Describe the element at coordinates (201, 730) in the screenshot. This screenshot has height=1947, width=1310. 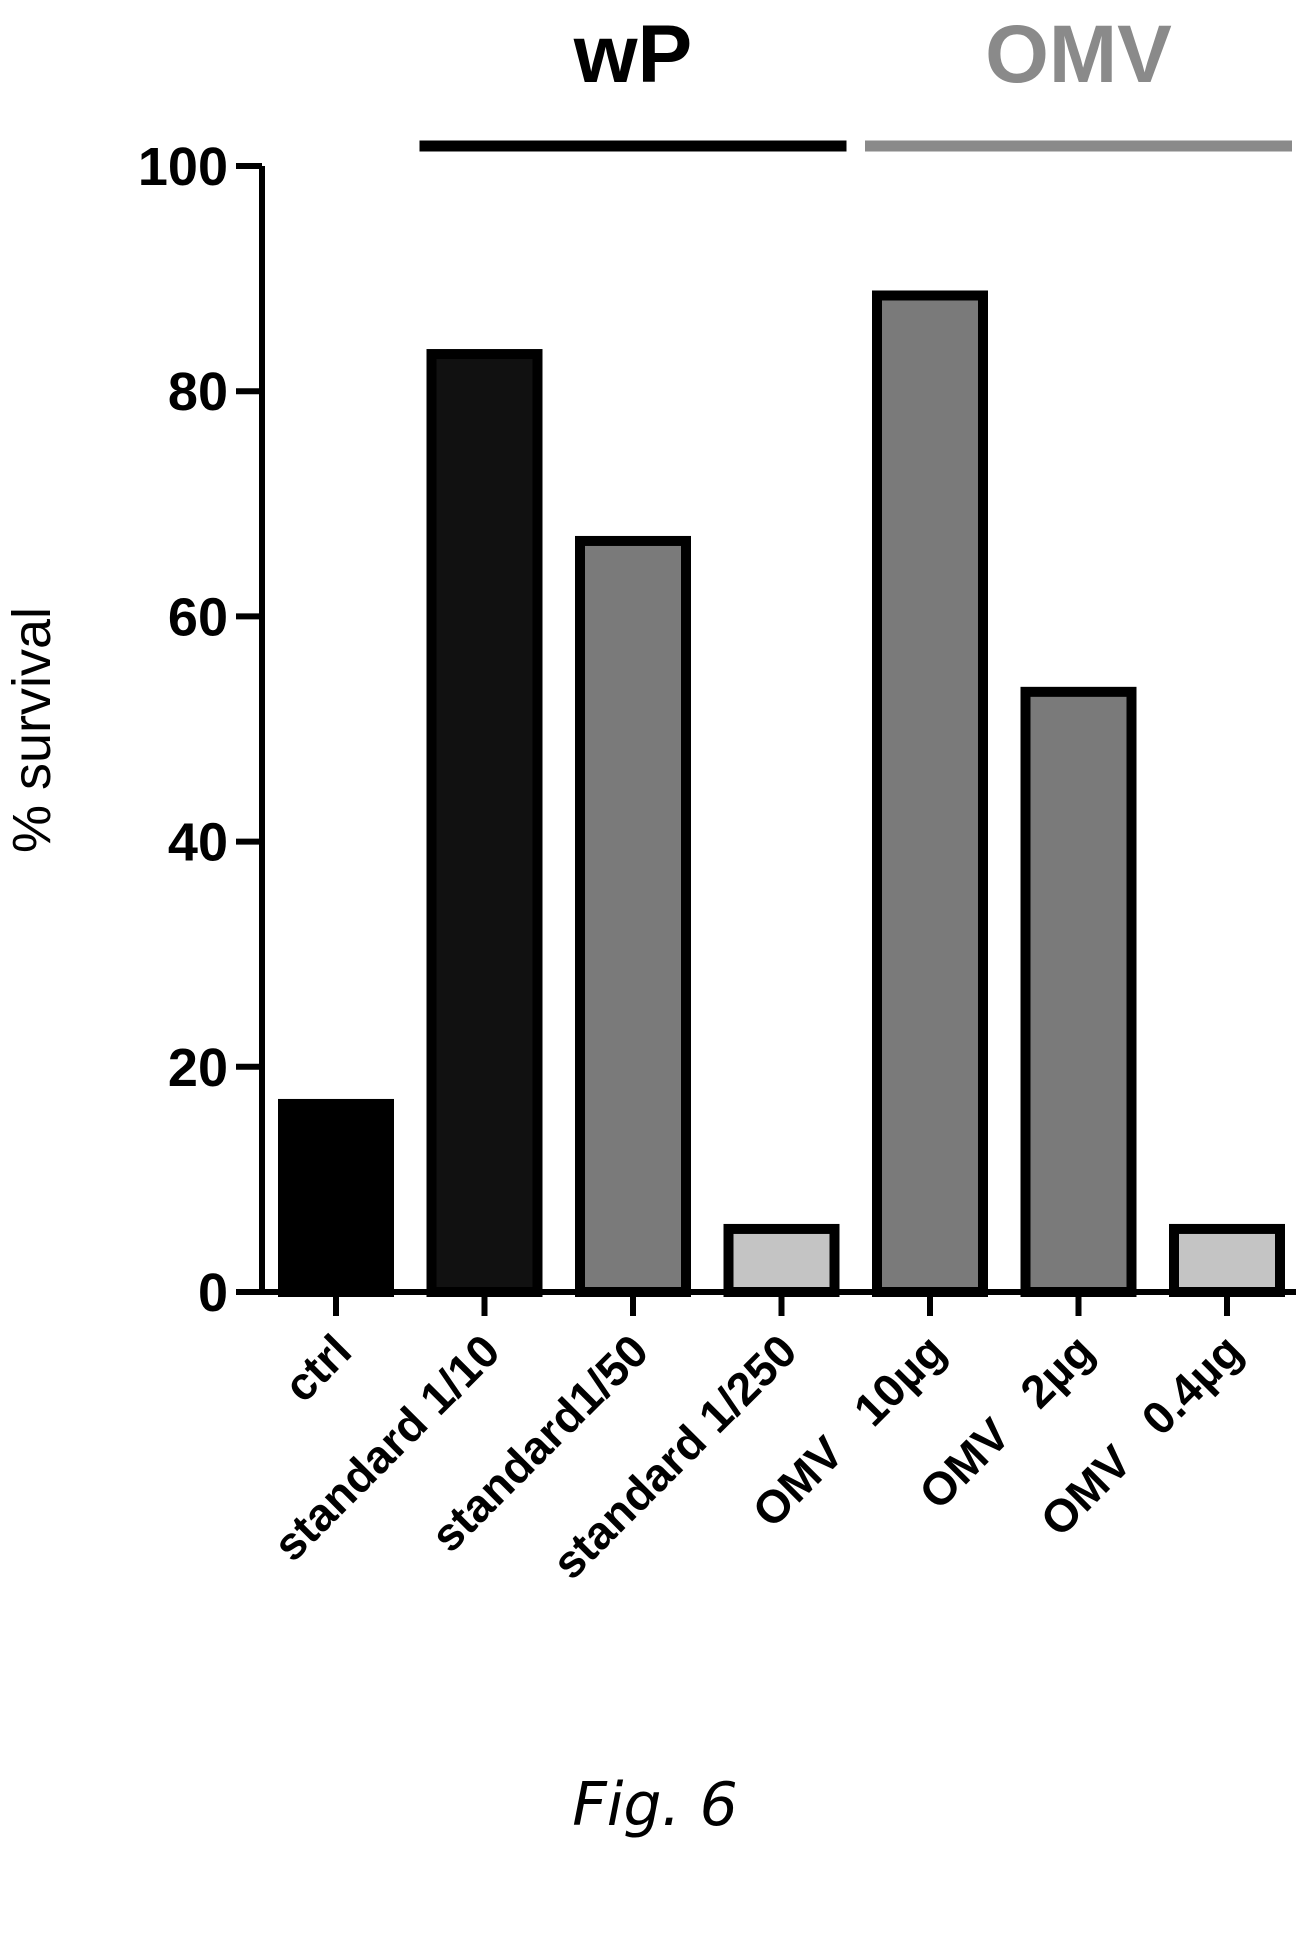
I see `y-axis: 0 20 40 60 80 100` at that location.